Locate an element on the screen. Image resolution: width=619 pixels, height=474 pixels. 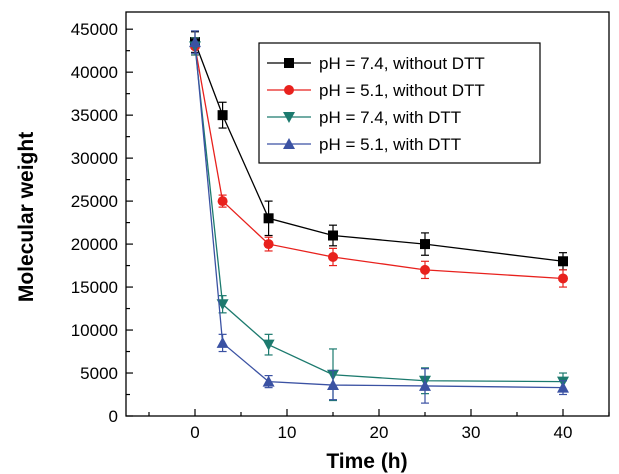
legend-item: pH = 7.4, without DTT is located at coordinates (376, 63).